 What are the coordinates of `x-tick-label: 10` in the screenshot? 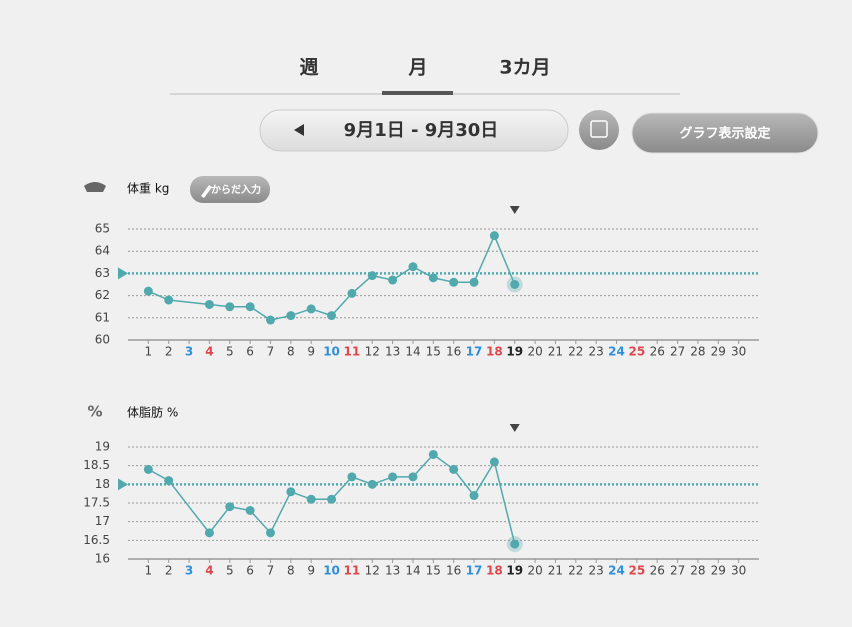 It's located at (331, 352).